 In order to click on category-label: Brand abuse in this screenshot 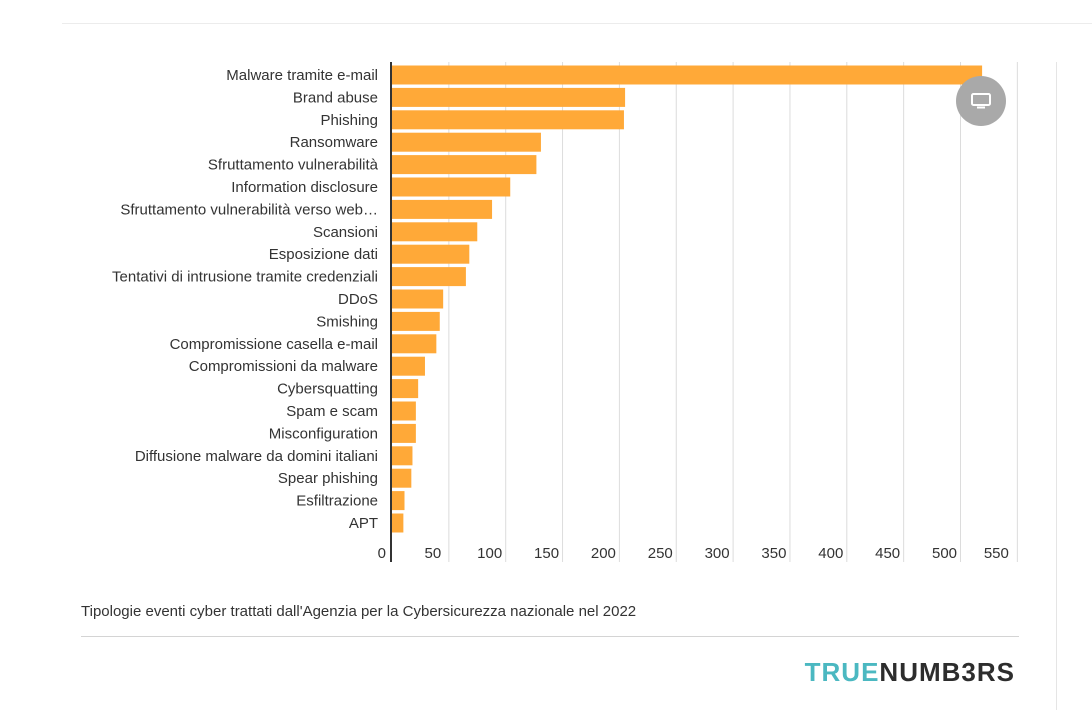, I will do `click(335, 97)`.